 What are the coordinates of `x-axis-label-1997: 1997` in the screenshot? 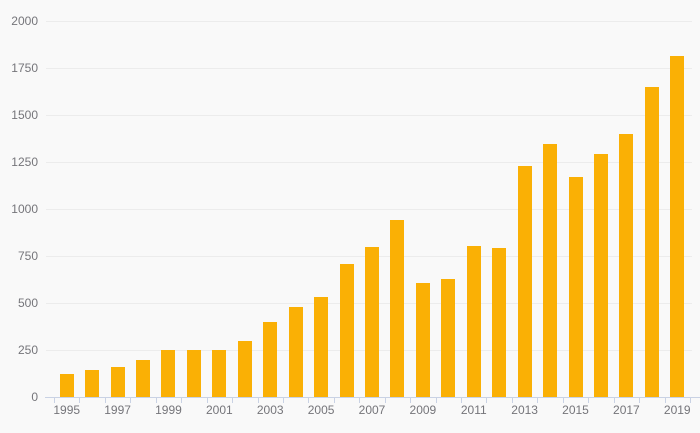 It's located at (117, 410).